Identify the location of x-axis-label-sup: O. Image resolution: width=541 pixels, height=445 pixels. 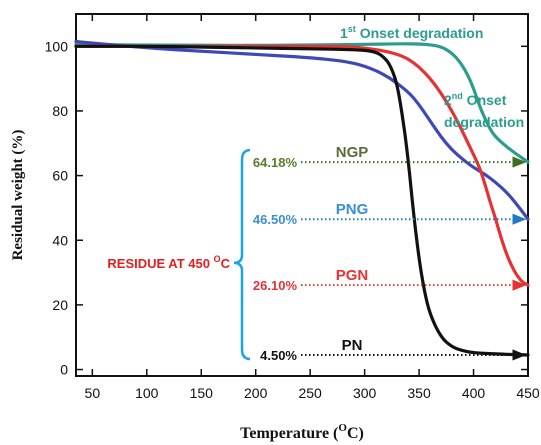
(342, 428).